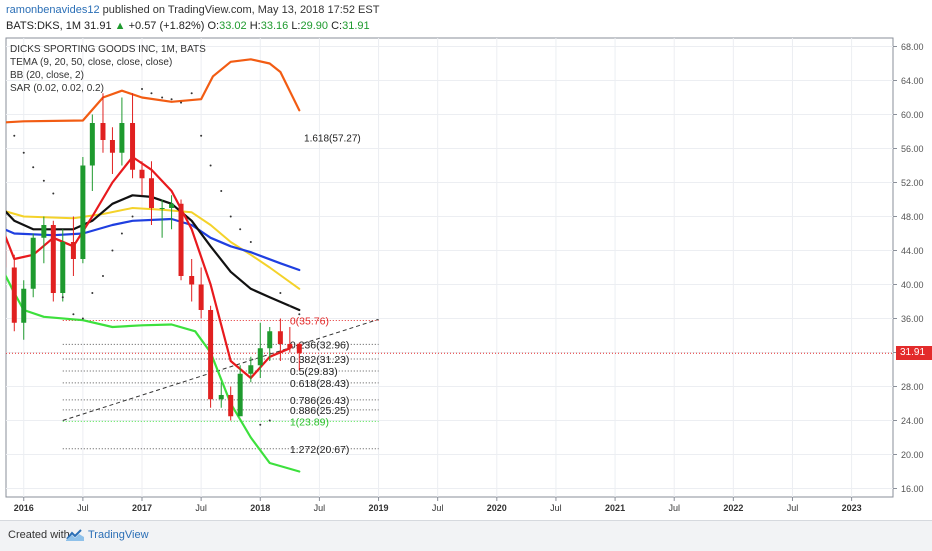 The height and width of the screenshot is (551, 932). What do you see at coordinates (912, 115) in the screenshot?
I see `y-tick-label: 60.00` at bounding box center [912, 115].